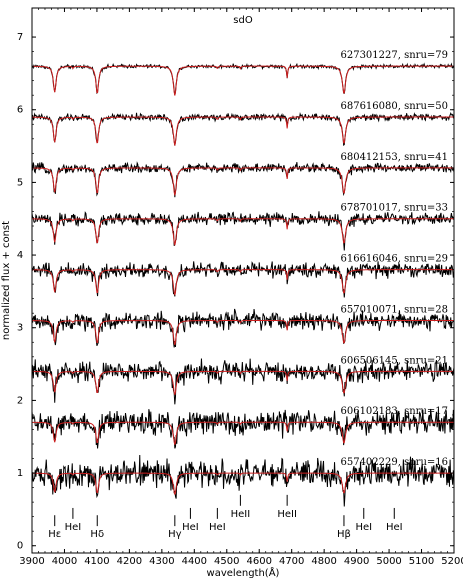  I want to click on y-tick-label: 5, so click(20, 182).